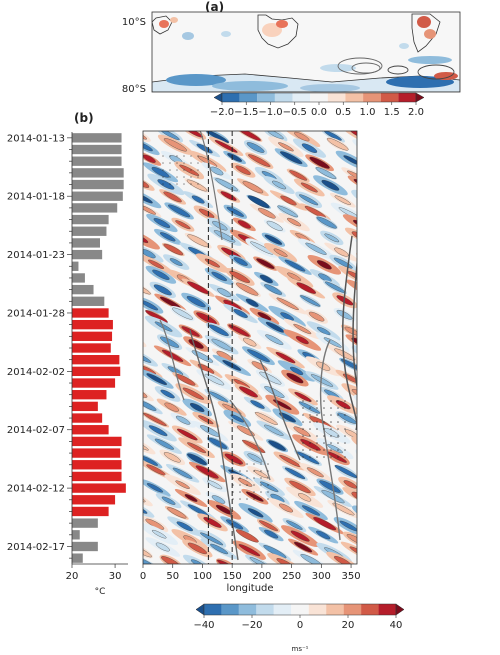 Image resolution: width=500 pixels, height=655 pixels. What do you see at coordinates (300, 649) in the screenshot?
I see `colorbar-unit: ms⁻¹` at bounding box center [300, 649].